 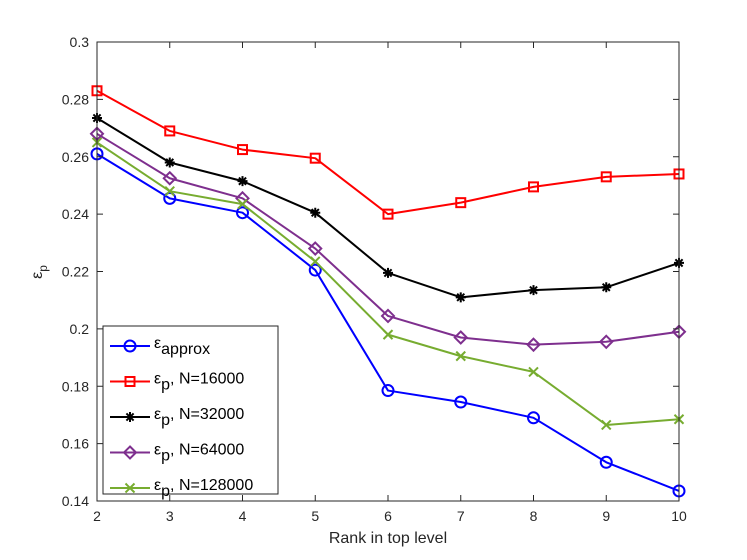 What do you see at coordinates (199, 382) in the screenshot?
I see `legend-label: εp, N=16000` at bounding box center [199, 382].